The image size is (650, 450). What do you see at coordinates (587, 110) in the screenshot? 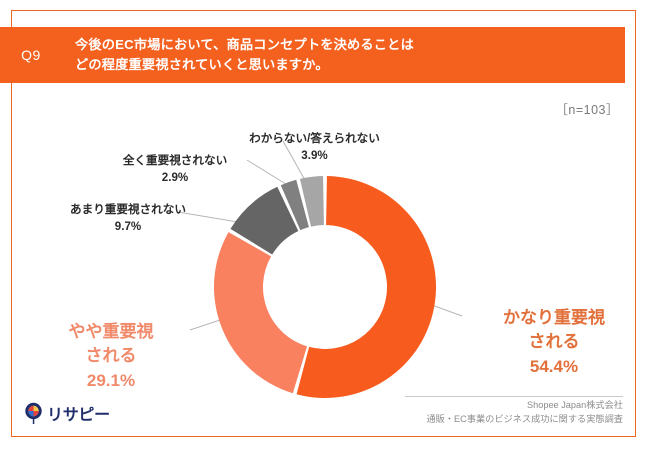
I see `sample-size-label: ［n=103］` at bounding box center [587, 110].